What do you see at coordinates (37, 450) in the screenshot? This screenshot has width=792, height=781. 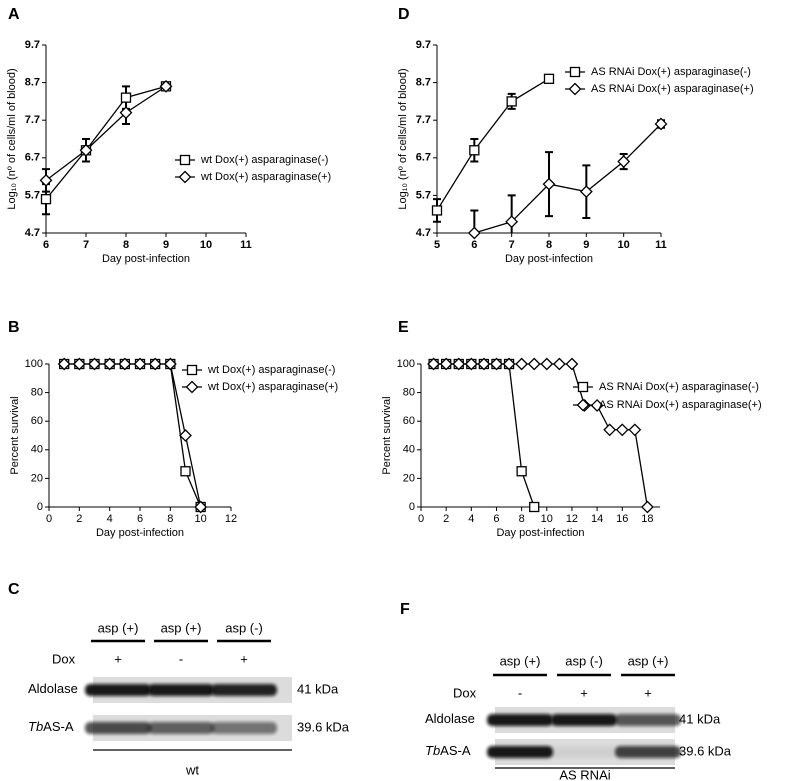 I see `y-tick-label: 40` at bounding box center [37, 450].